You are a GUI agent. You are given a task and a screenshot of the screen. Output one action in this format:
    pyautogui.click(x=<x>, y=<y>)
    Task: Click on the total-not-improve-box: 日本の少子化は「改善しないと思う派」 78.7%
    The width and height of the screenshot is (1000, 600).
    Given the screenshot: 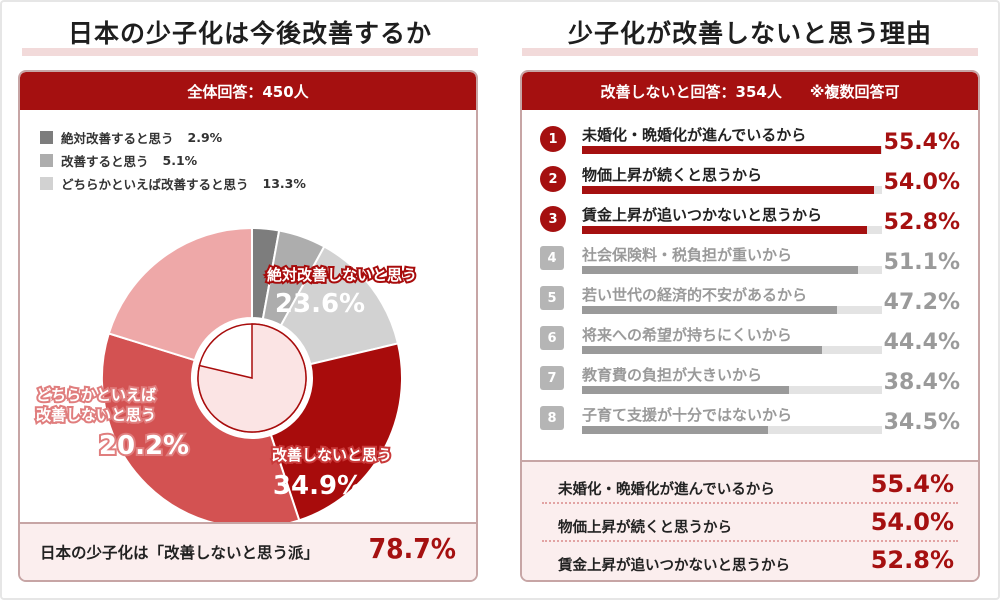 What is the action you would take?
    pyautogui.click(x=248, y=551)
    